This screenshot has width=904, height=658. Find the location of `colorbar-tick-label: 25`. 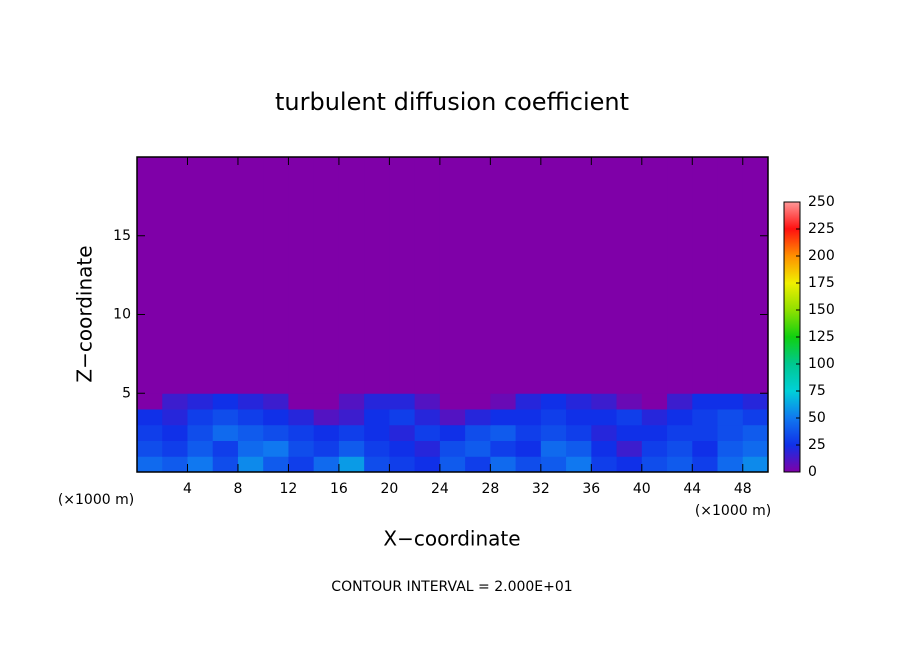

colorbar-tick-label: 25 is located at coordinates (817, 445).